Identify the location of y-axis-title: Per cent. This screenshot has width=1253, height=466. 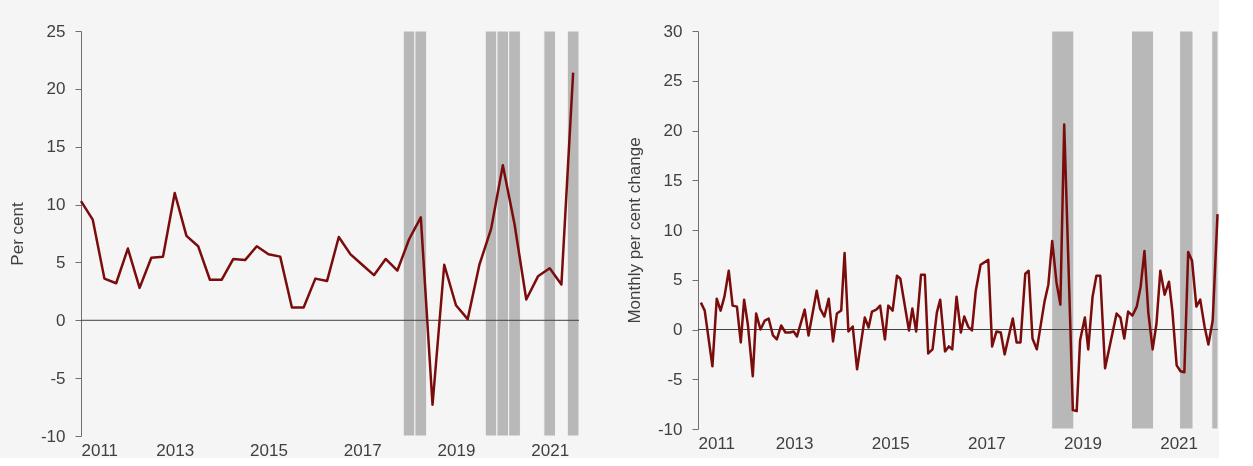
(17, 234).